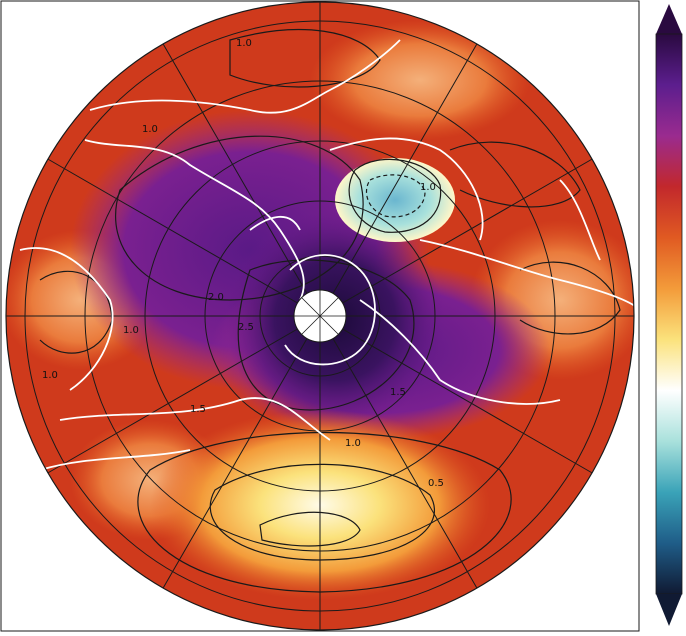 The height and width of the screenshot is (636, 686). I want to click on pole-cap-spokes, so click(320, 316).